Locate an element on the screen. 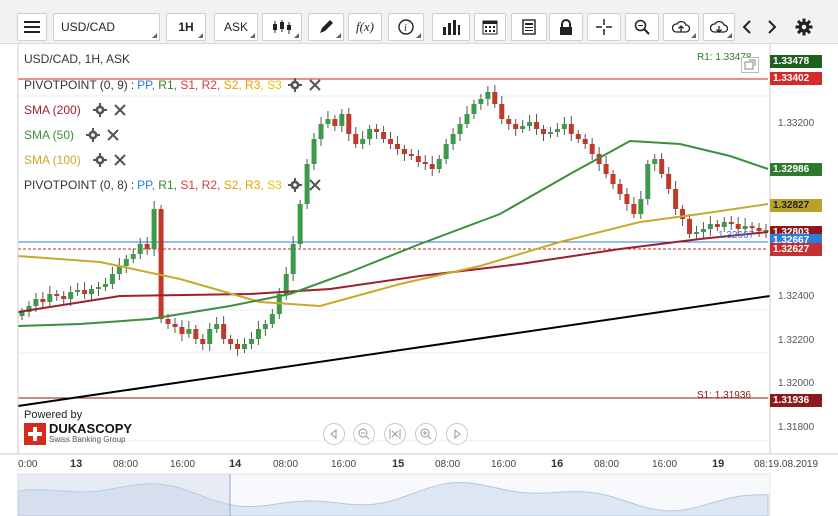 The image size is (838, 516). x-tick: 08:00 is located at coordinates (607, 464).